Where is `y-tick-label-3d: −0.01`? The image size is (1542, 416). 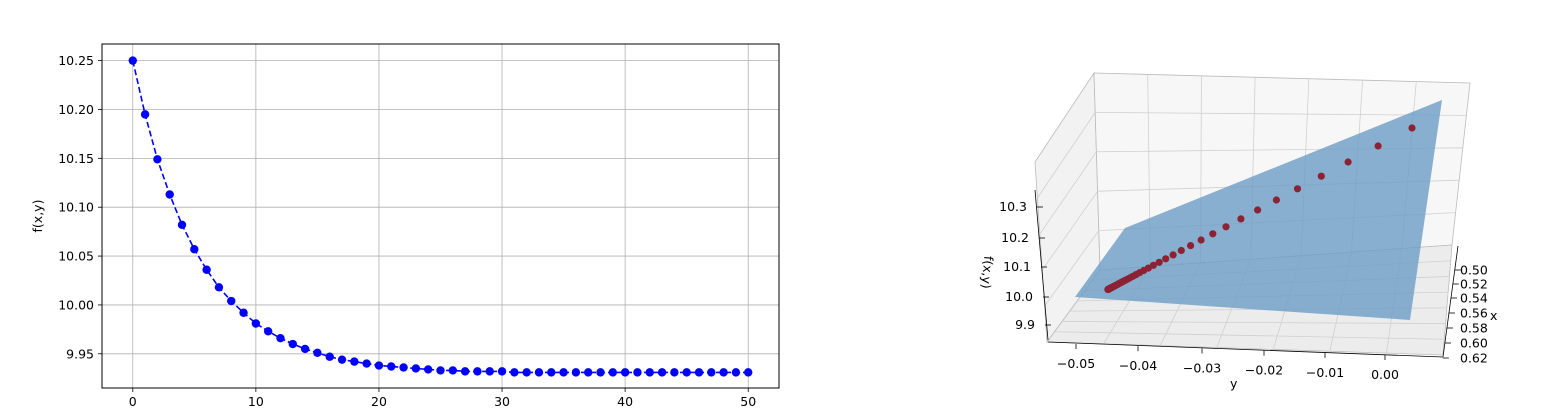 y-tick-label-3d: −0.01 is located at coordinates (1325, 372).